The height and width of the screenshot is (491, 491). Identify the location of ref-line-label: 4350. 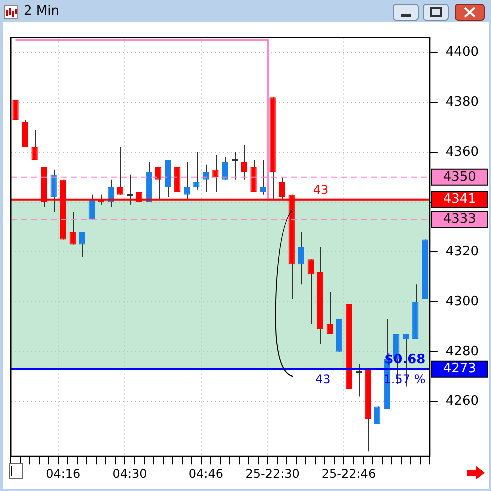
(459, 177).